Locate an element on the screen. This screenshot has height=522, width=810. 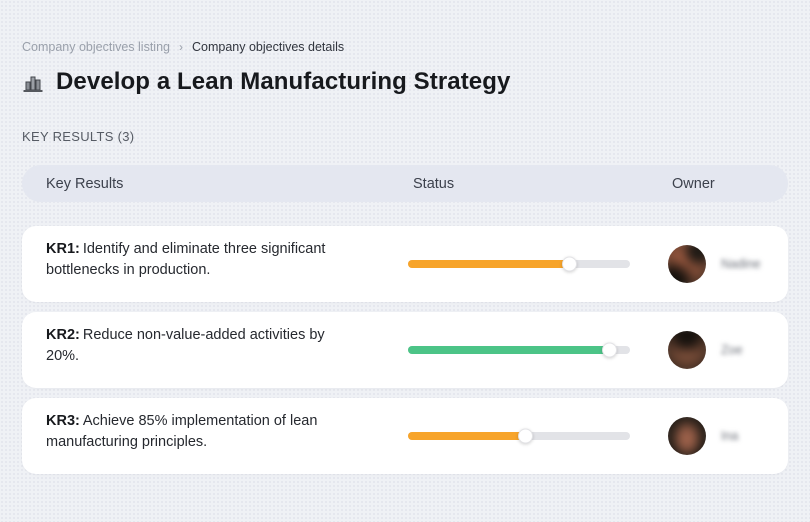
kr3-label: KR3: is located at coordinates (63, 421).